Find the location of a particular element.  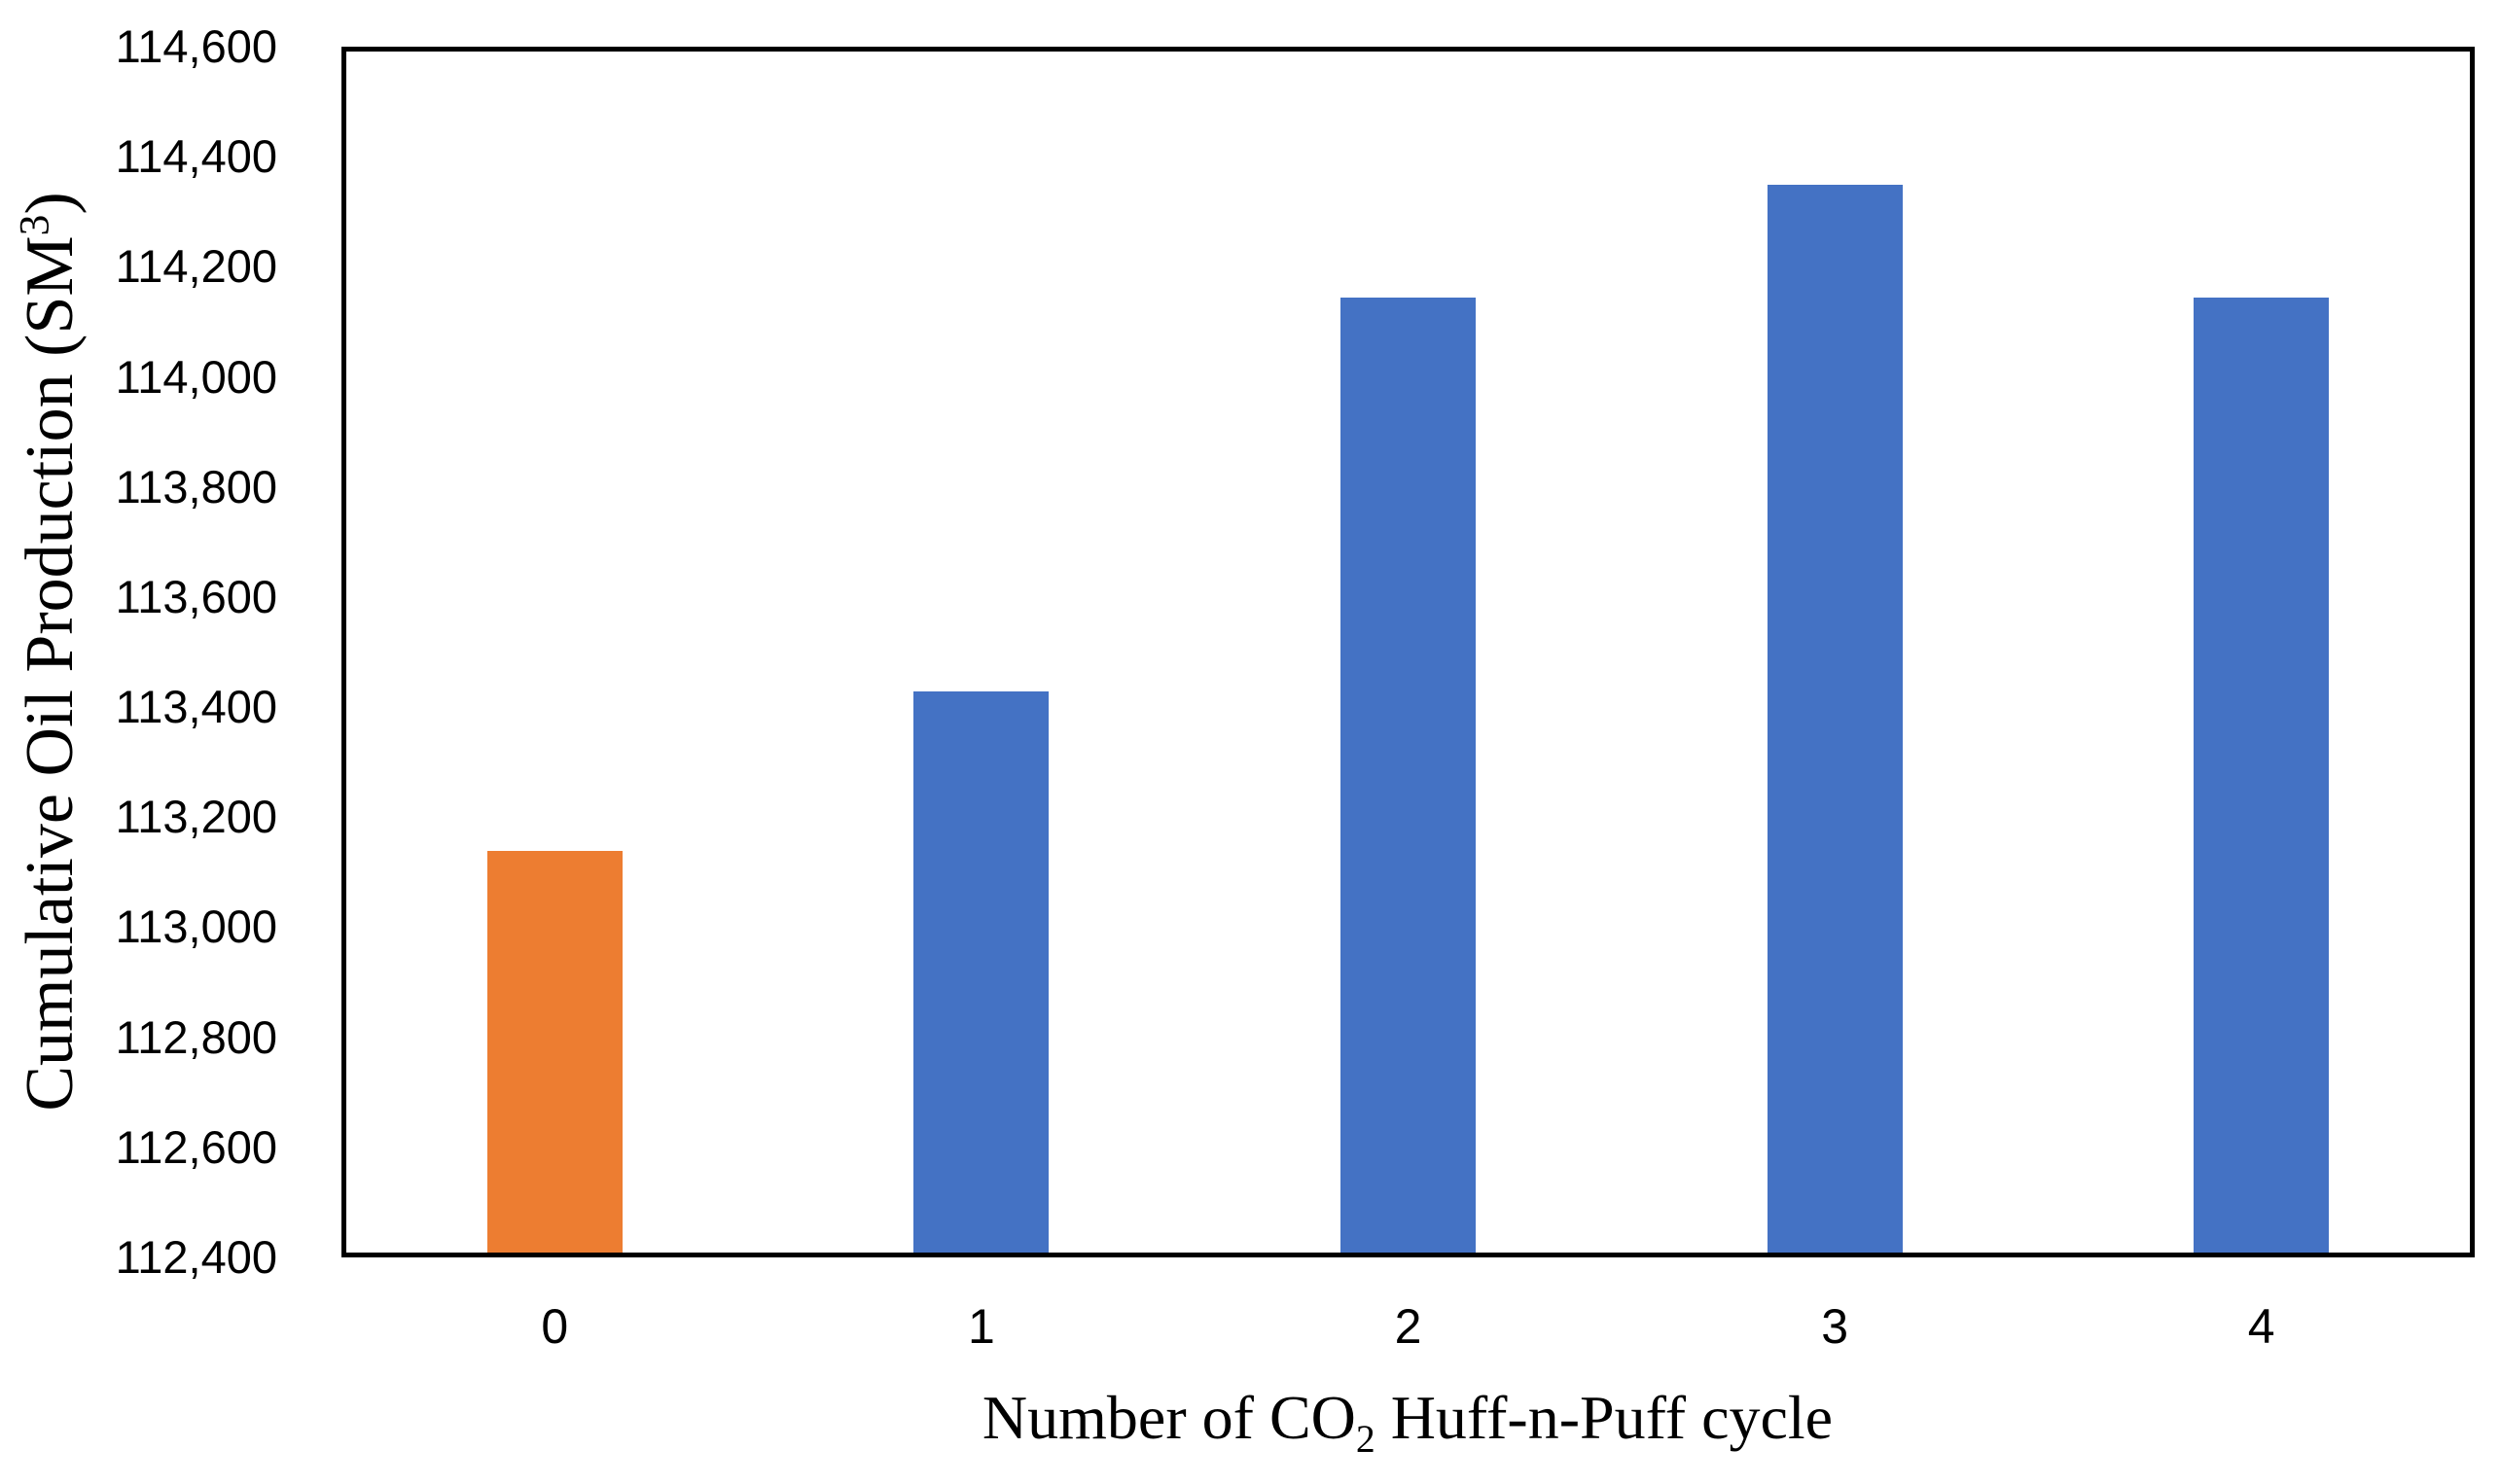

x-axis-title: Number of CO2 Huff-n-Puff cycle is located at coordinates (1408, 1421).